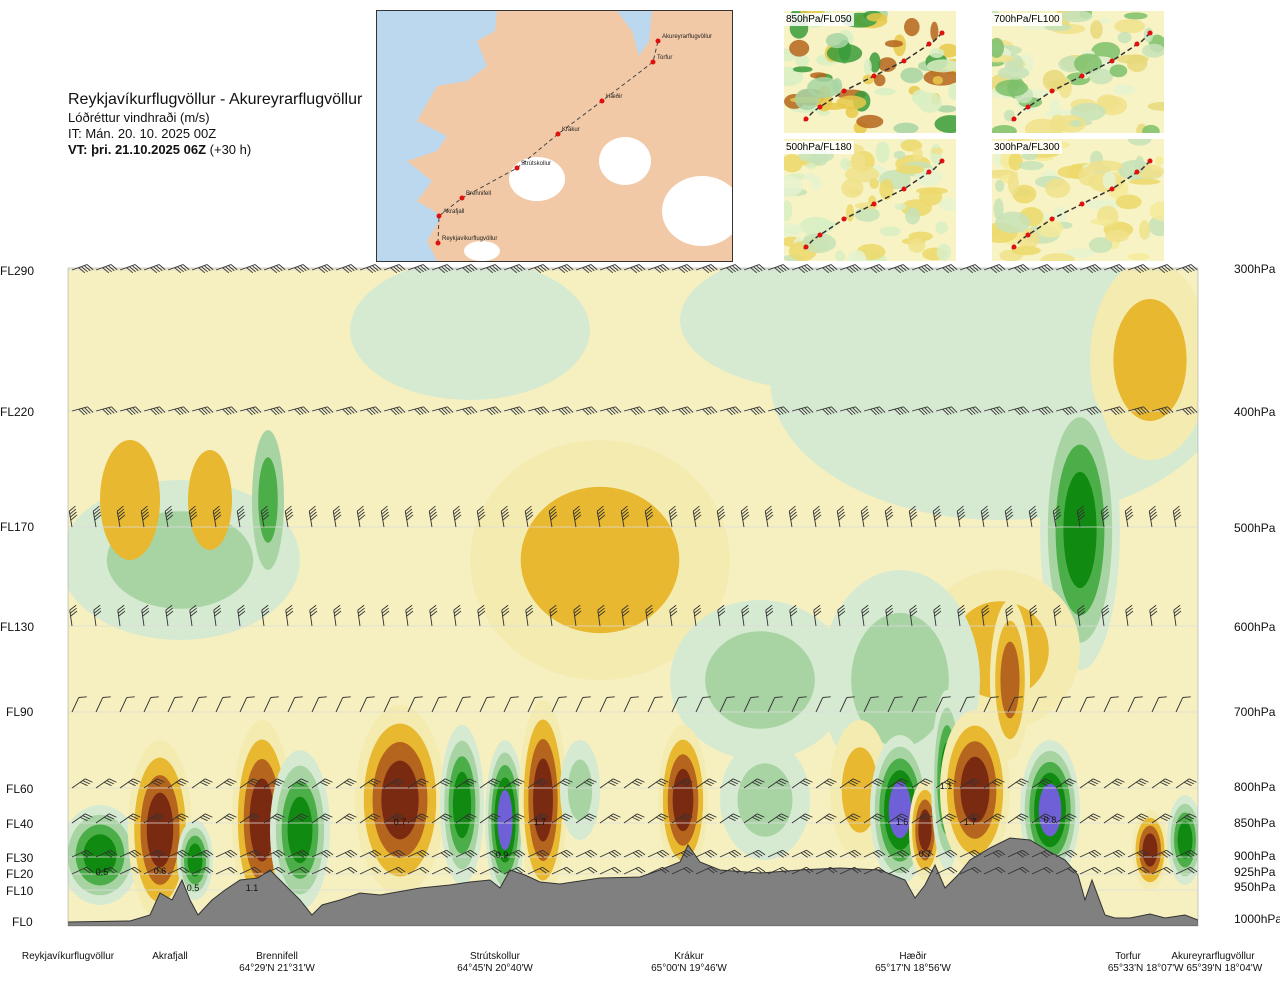 The height and width of the screenshot is (981, 1280). Describe the element at coordinates (160, 871) in the screenshot. I see `cell-value-label: 0.6` at that location.